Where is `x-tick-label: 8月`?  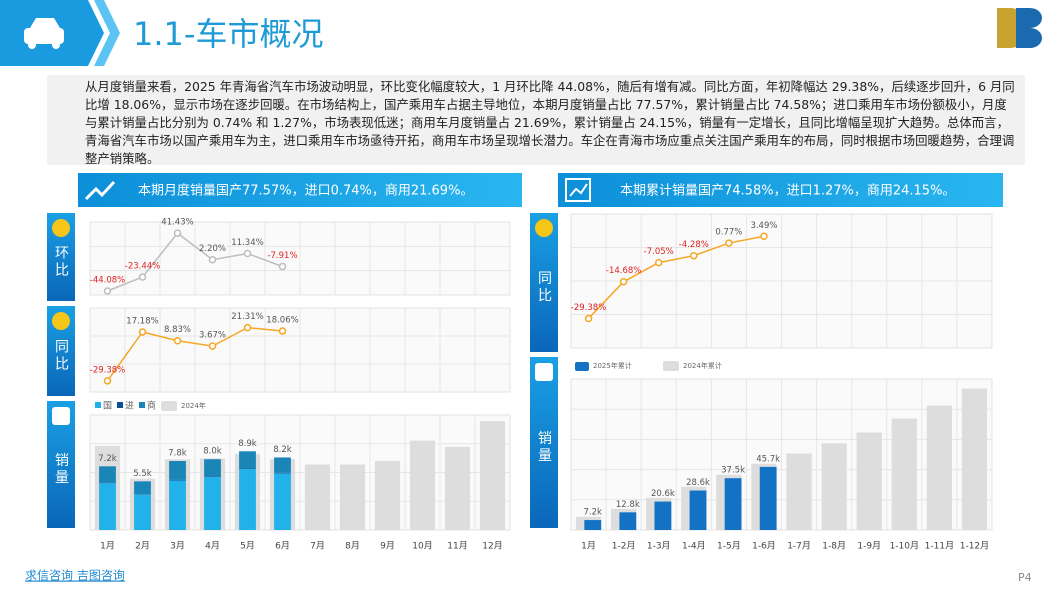
x-tick-label: 8月 is located at coordinates (352, 546).